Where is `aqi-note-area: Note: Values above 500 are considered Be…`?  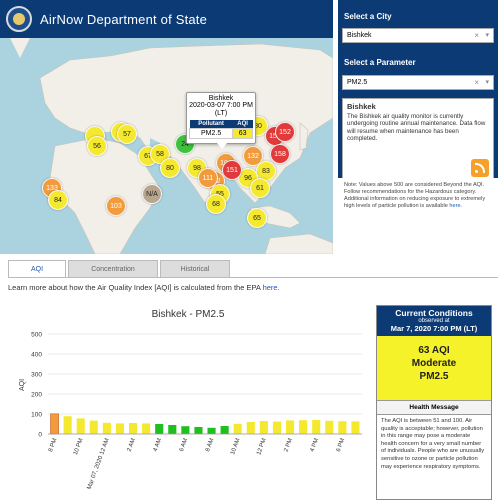
aqi-note-area: Note: Values above 500 are considered Be… is located at coordinates (418, 216).